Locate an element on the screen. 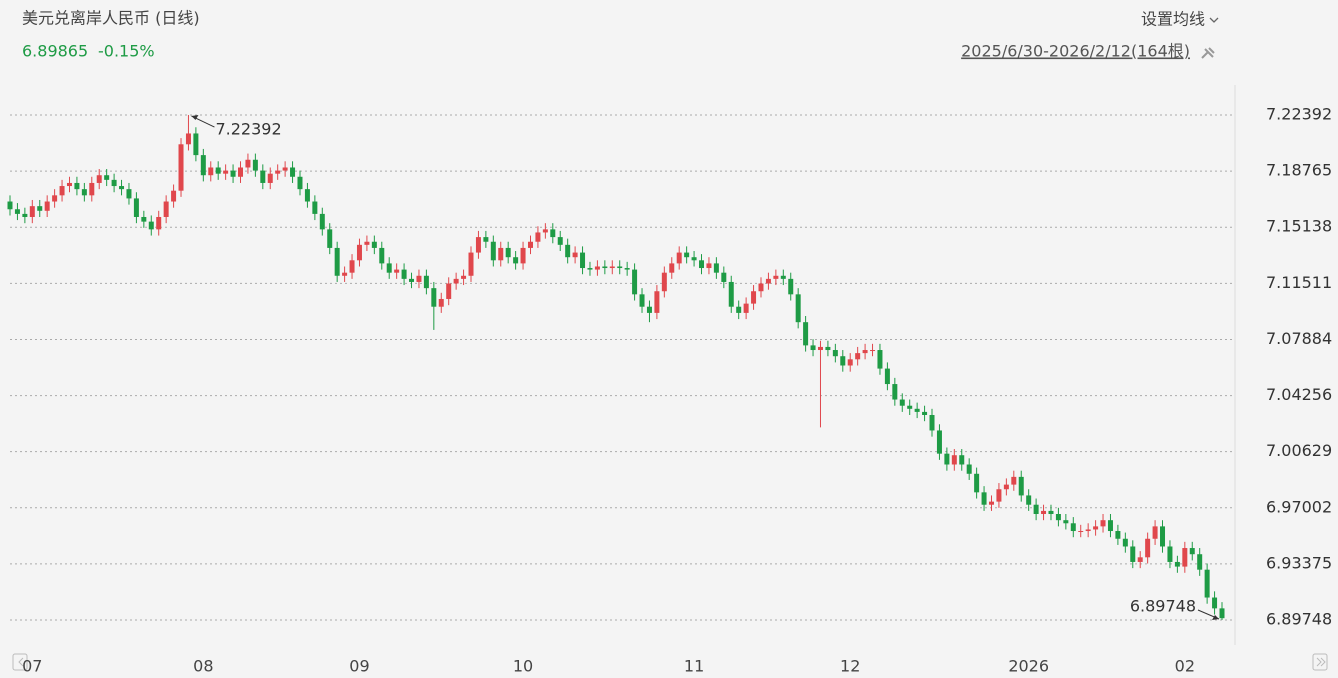 The width and height of the screenshot is (1338, 678). y-tick-label: 6.89748 is located at coordinates (1299, 618).